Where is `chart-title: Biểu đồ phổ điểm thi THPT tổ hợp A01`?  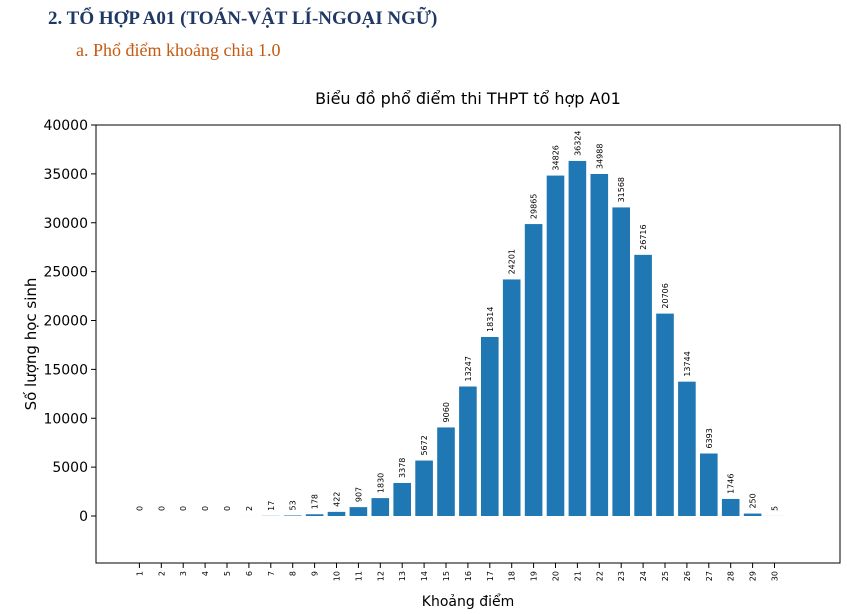 chart-title: Biểu đồ phổ điểm thi THPT tổ hợp A01 is located at coordinates (468, 98).